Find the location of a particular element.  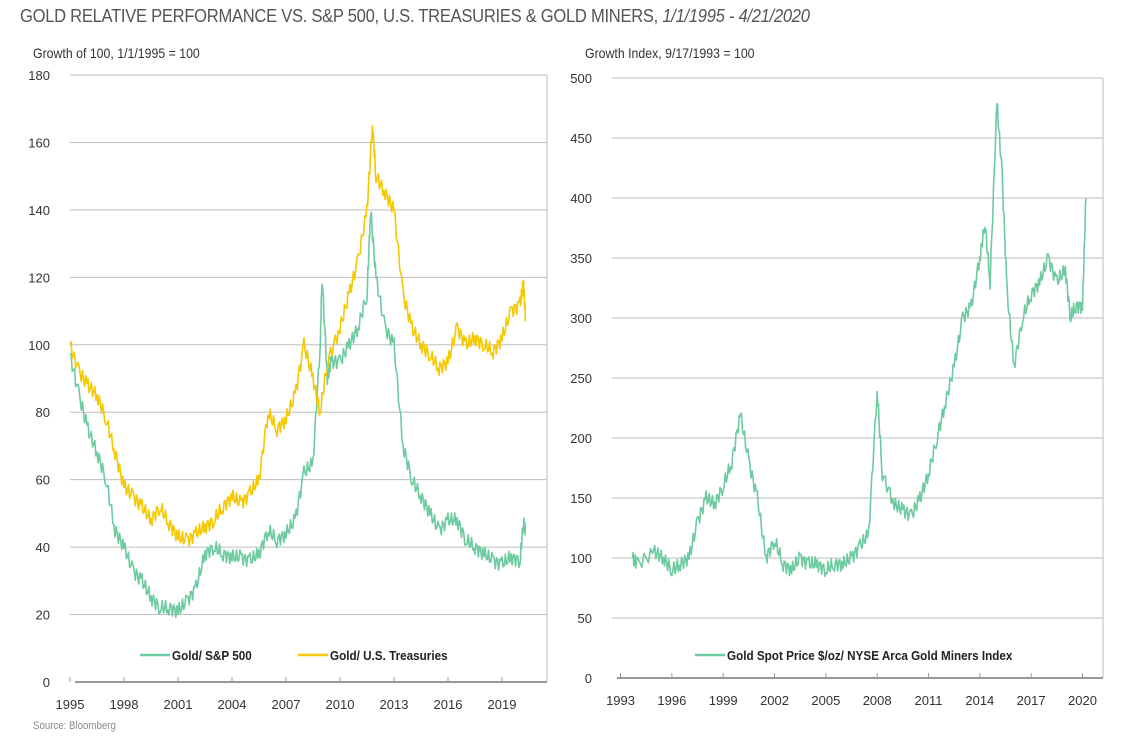

x-tick-label: 2017 is located at coordinates (1031, 700).